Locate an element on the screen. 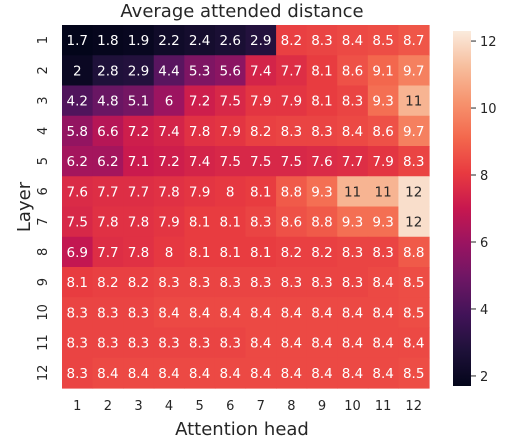  cell-value-label: 8.2 is located at coordinates (291, 41).